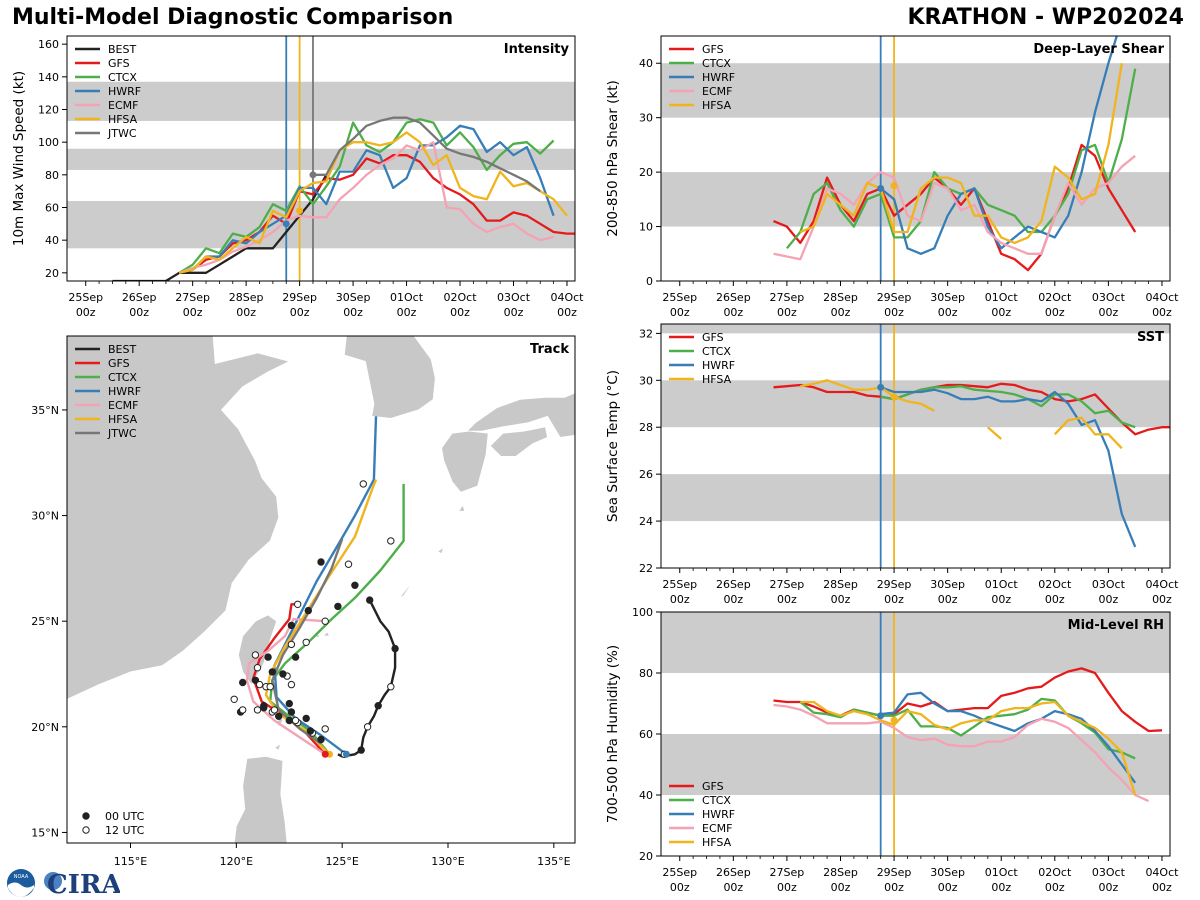 Image resolution: width=1200 pixels, height=900 pixels. What do you see at coordinates (649, 281) in the screenshot?
I see `y-tick-label: 0` at bounding box center [649, 281].